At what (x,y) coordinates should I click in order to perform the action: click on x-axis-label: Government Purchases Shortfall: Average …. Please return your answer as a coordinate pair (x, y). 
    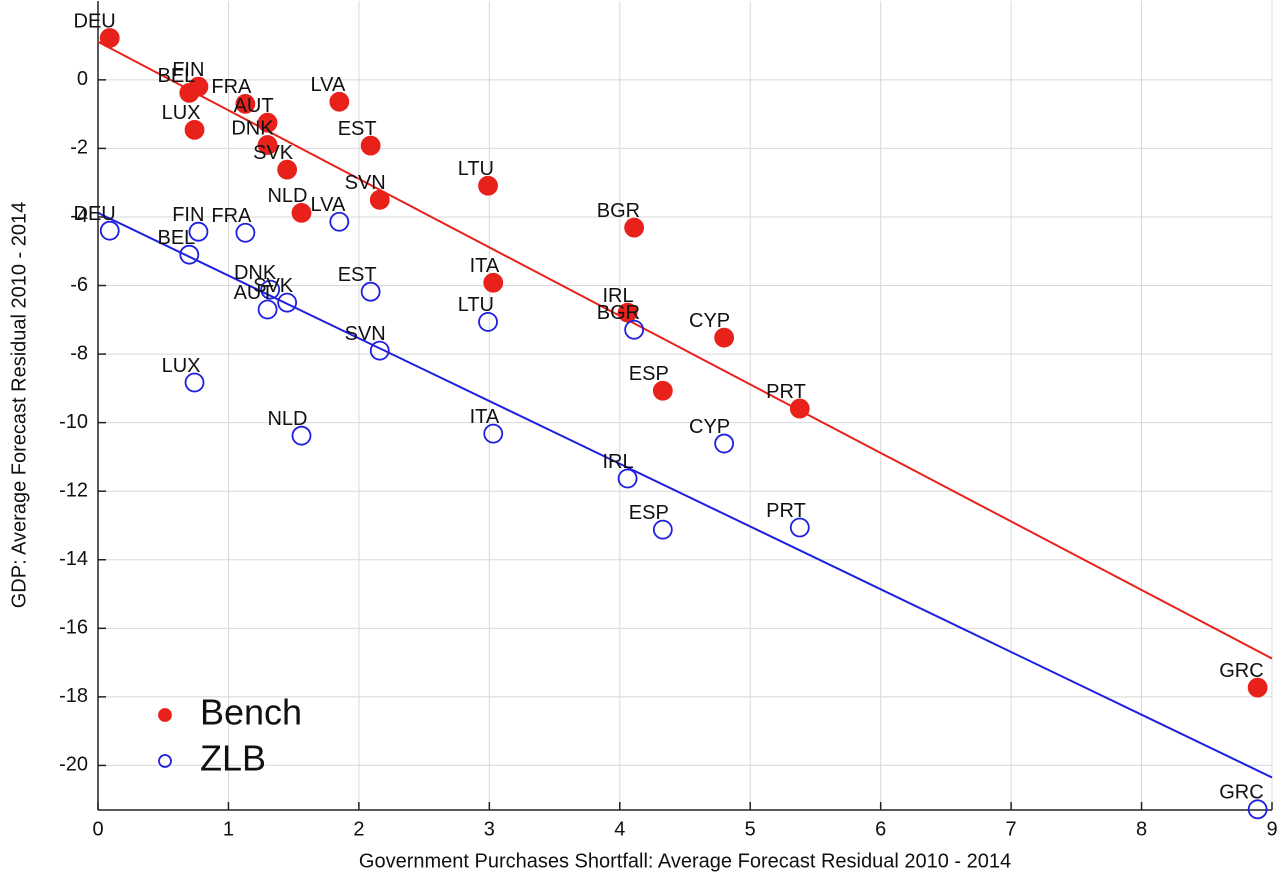
    Looking at the image, I should click on (685, 861).